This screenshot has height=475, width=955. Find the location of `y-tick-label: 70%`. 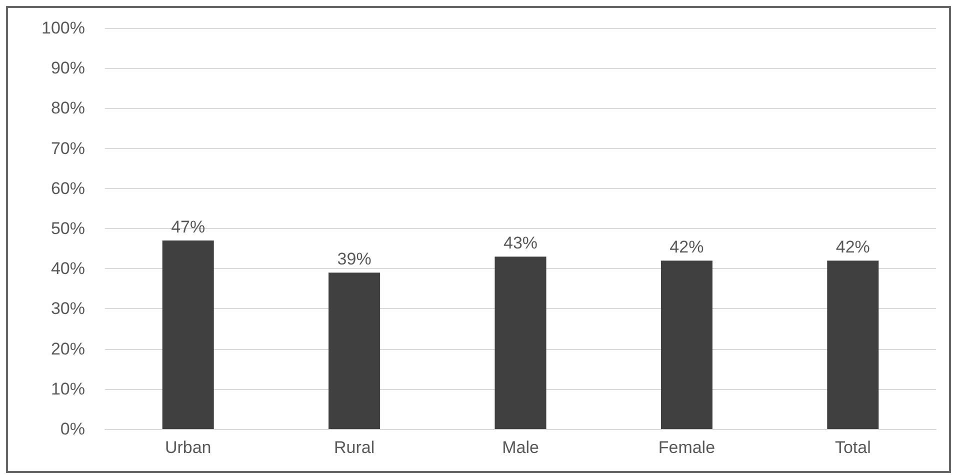

y-tick-label: 70% is located at coordinates (67, 148).